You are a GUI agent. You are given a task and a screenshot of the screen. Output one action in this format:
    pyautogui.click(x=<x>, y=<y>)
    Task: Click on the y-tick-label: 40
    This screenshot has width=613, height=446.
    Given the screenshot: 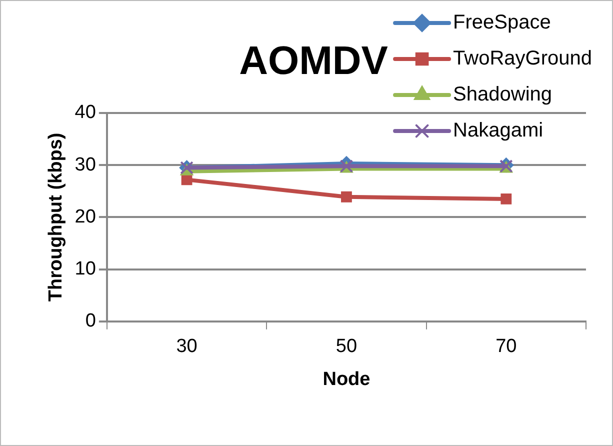 What is the action you would take?
    pyautogui.click(x=85, y=113)
    